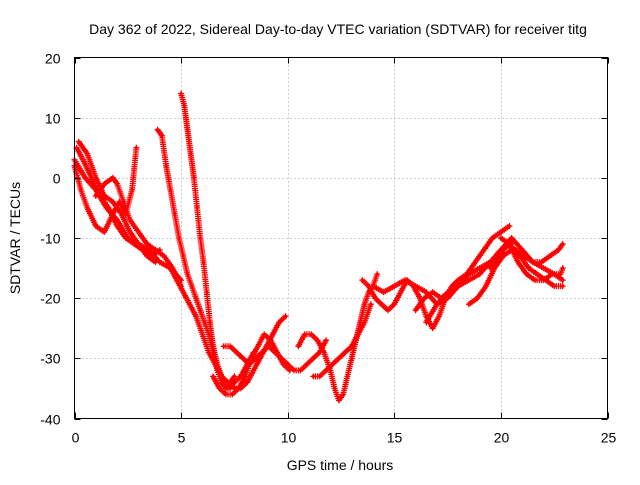  I want to click on x-tick-label: 5, so click(182, 438).